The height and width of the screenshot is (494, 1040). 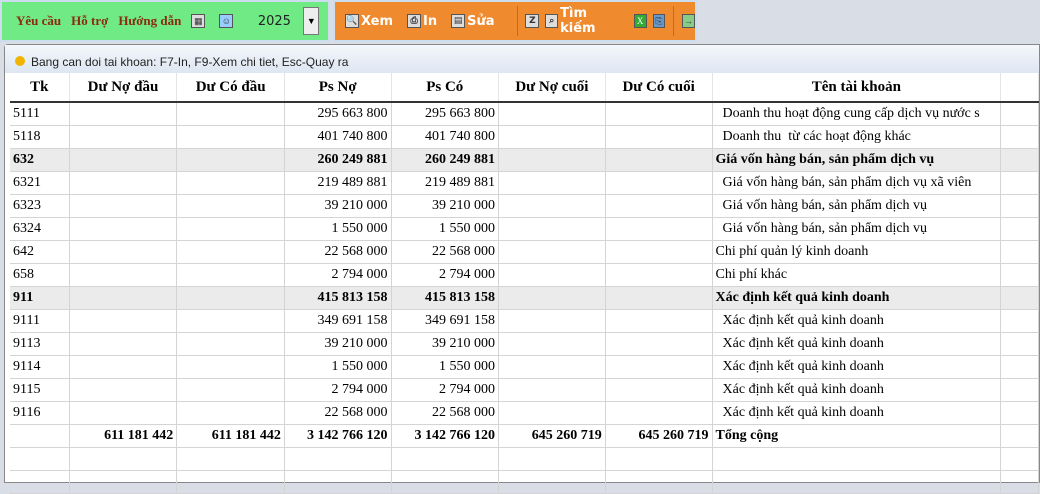 I want to click on column-header, so click(x=1019, y=88).